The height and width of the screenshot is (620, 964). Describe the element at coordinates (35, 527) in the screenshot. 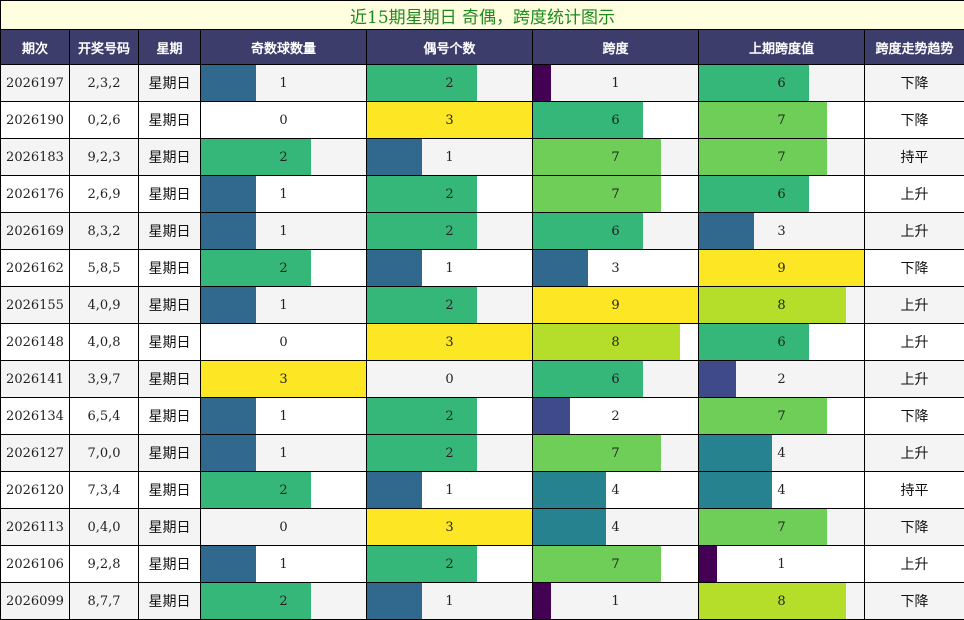

I see `period-cell: 2026113` at that location.